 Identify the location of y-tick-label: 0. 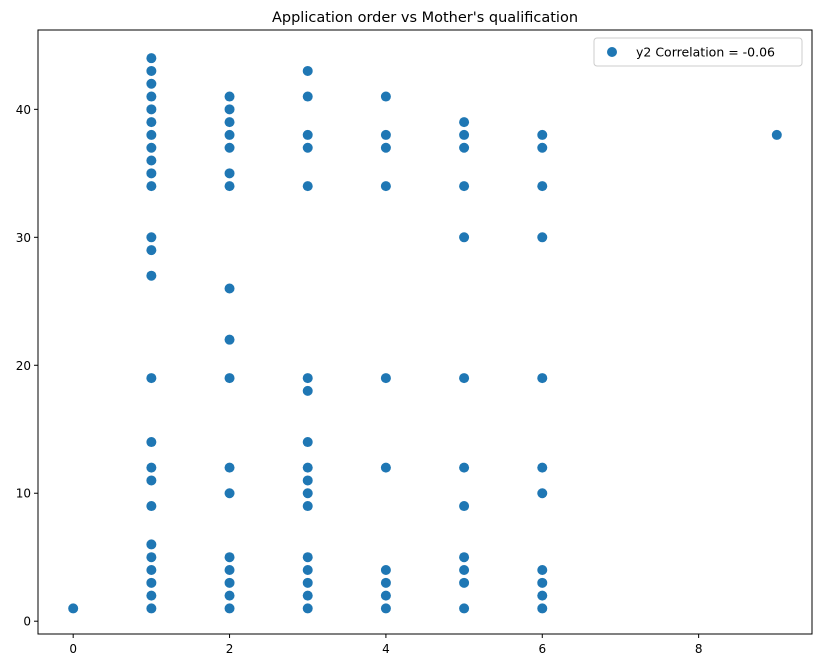
(27, 622).